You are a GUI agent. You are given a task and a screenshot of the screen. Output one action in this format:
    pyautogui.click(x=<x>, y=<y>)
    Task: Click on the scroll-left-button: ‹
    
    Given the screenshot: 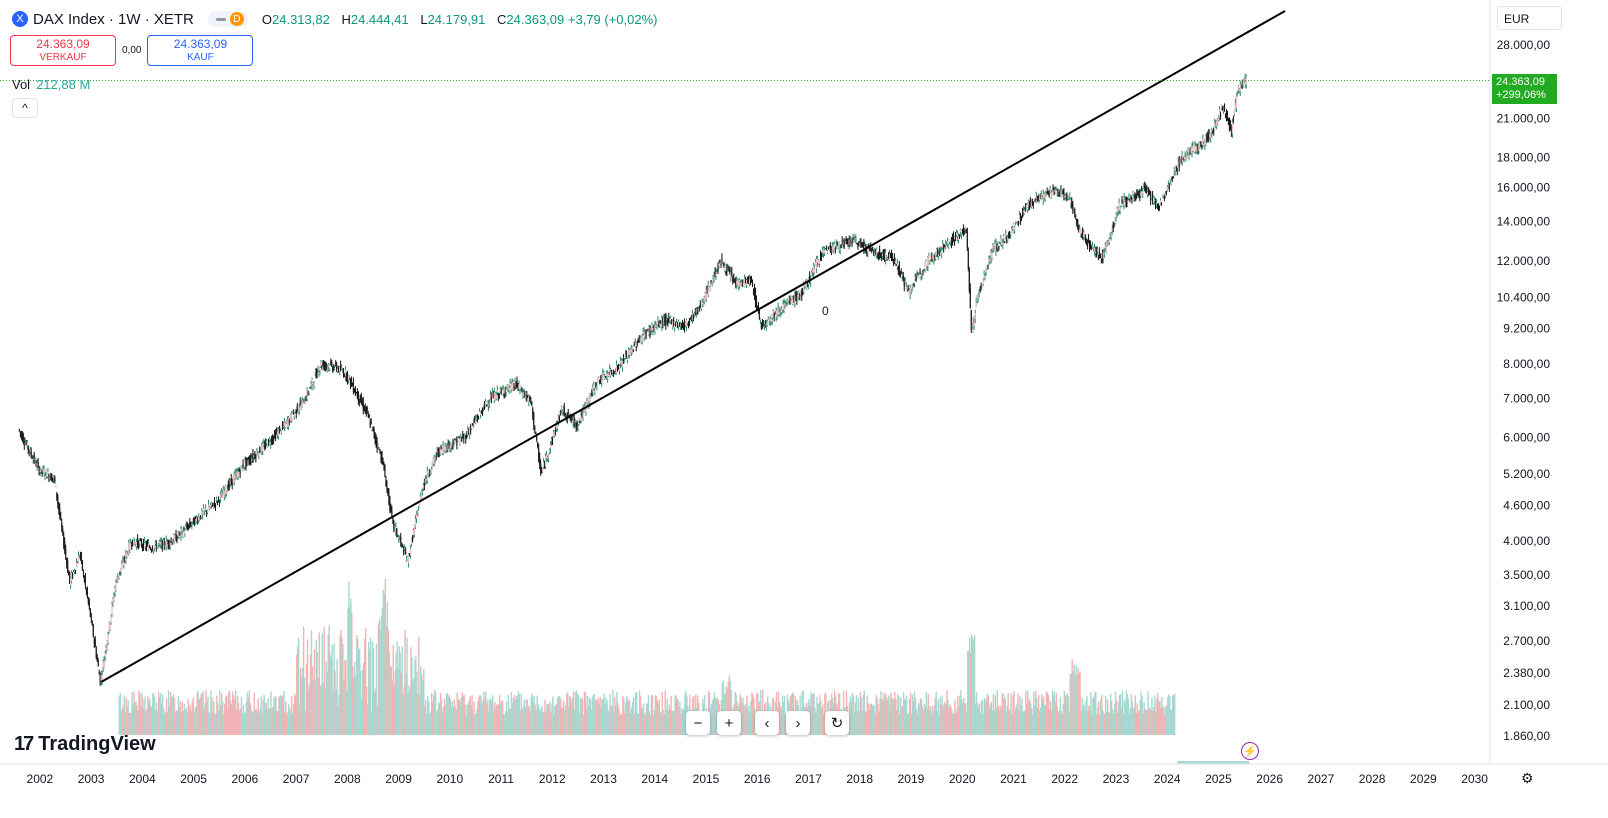 What is the action you would take?
    pyautogui.click(x=767, y=723)
    